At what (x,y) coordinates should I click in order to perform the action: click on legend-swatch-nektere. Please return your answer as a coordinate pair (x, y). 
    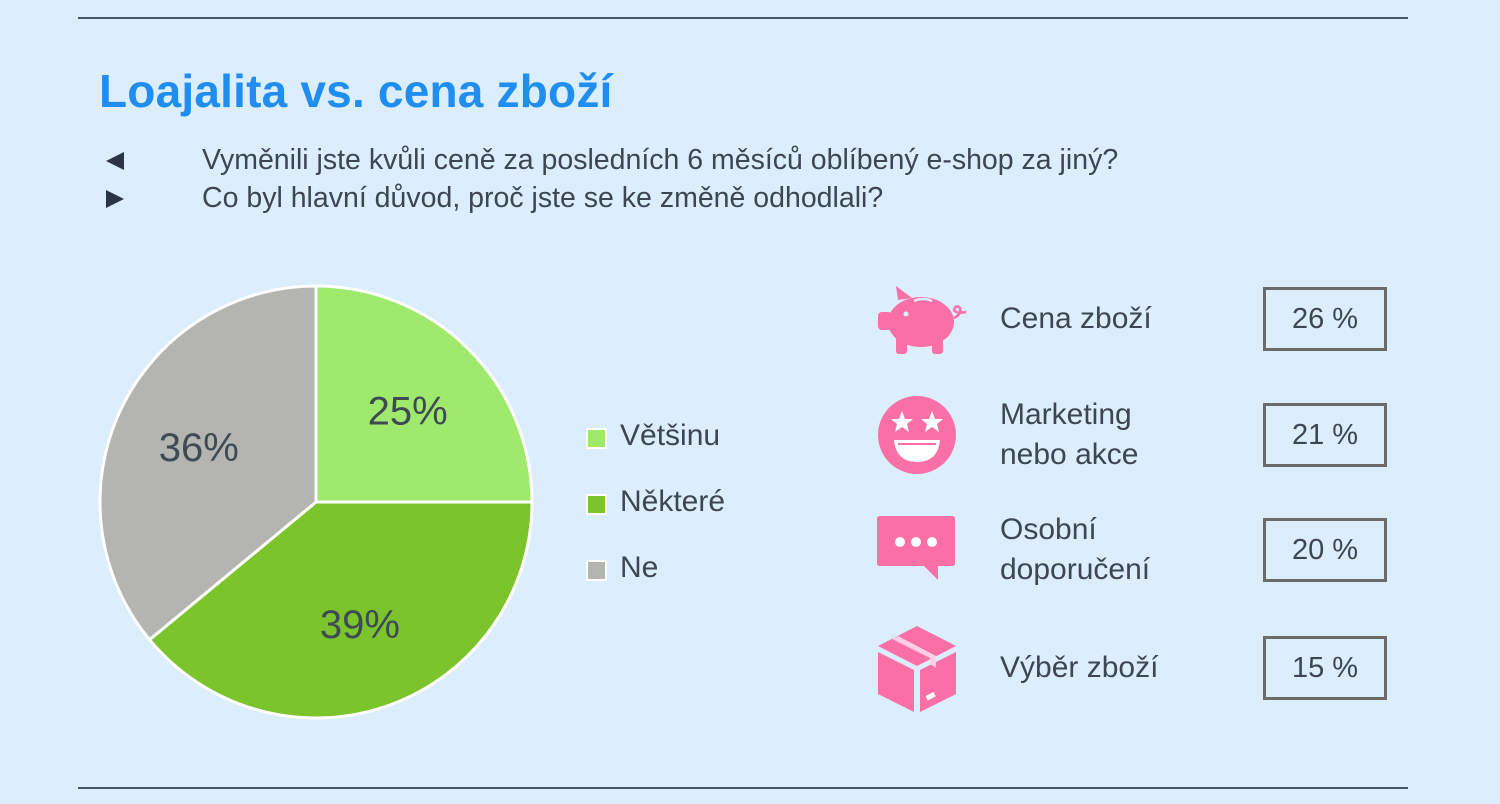
    Looking at the image, I should click on (596, 504).